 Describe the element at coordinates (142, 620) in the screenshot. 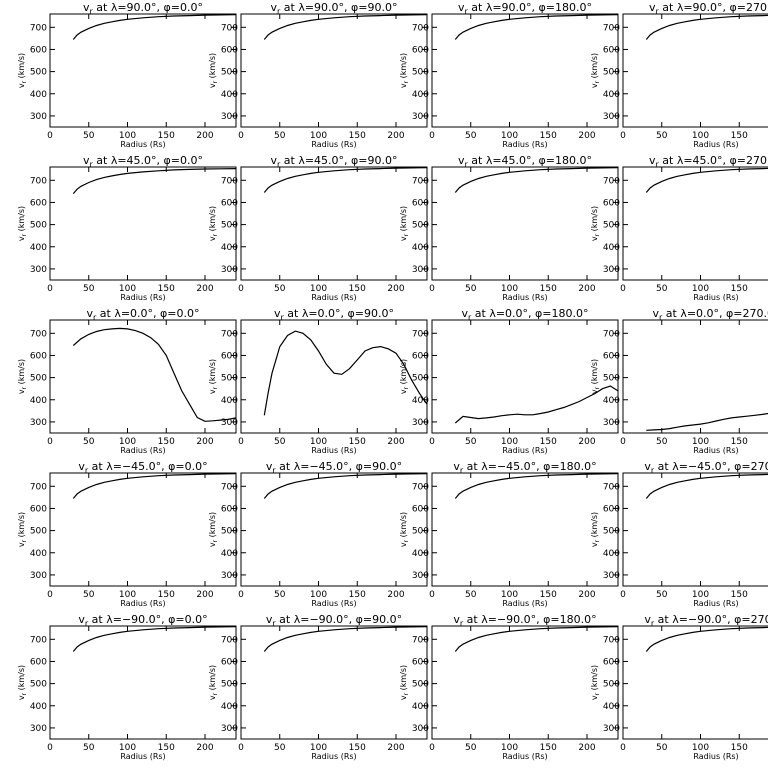

I see `plot-title: vr at λ=−90.0°, φ=0.0°` at that location.